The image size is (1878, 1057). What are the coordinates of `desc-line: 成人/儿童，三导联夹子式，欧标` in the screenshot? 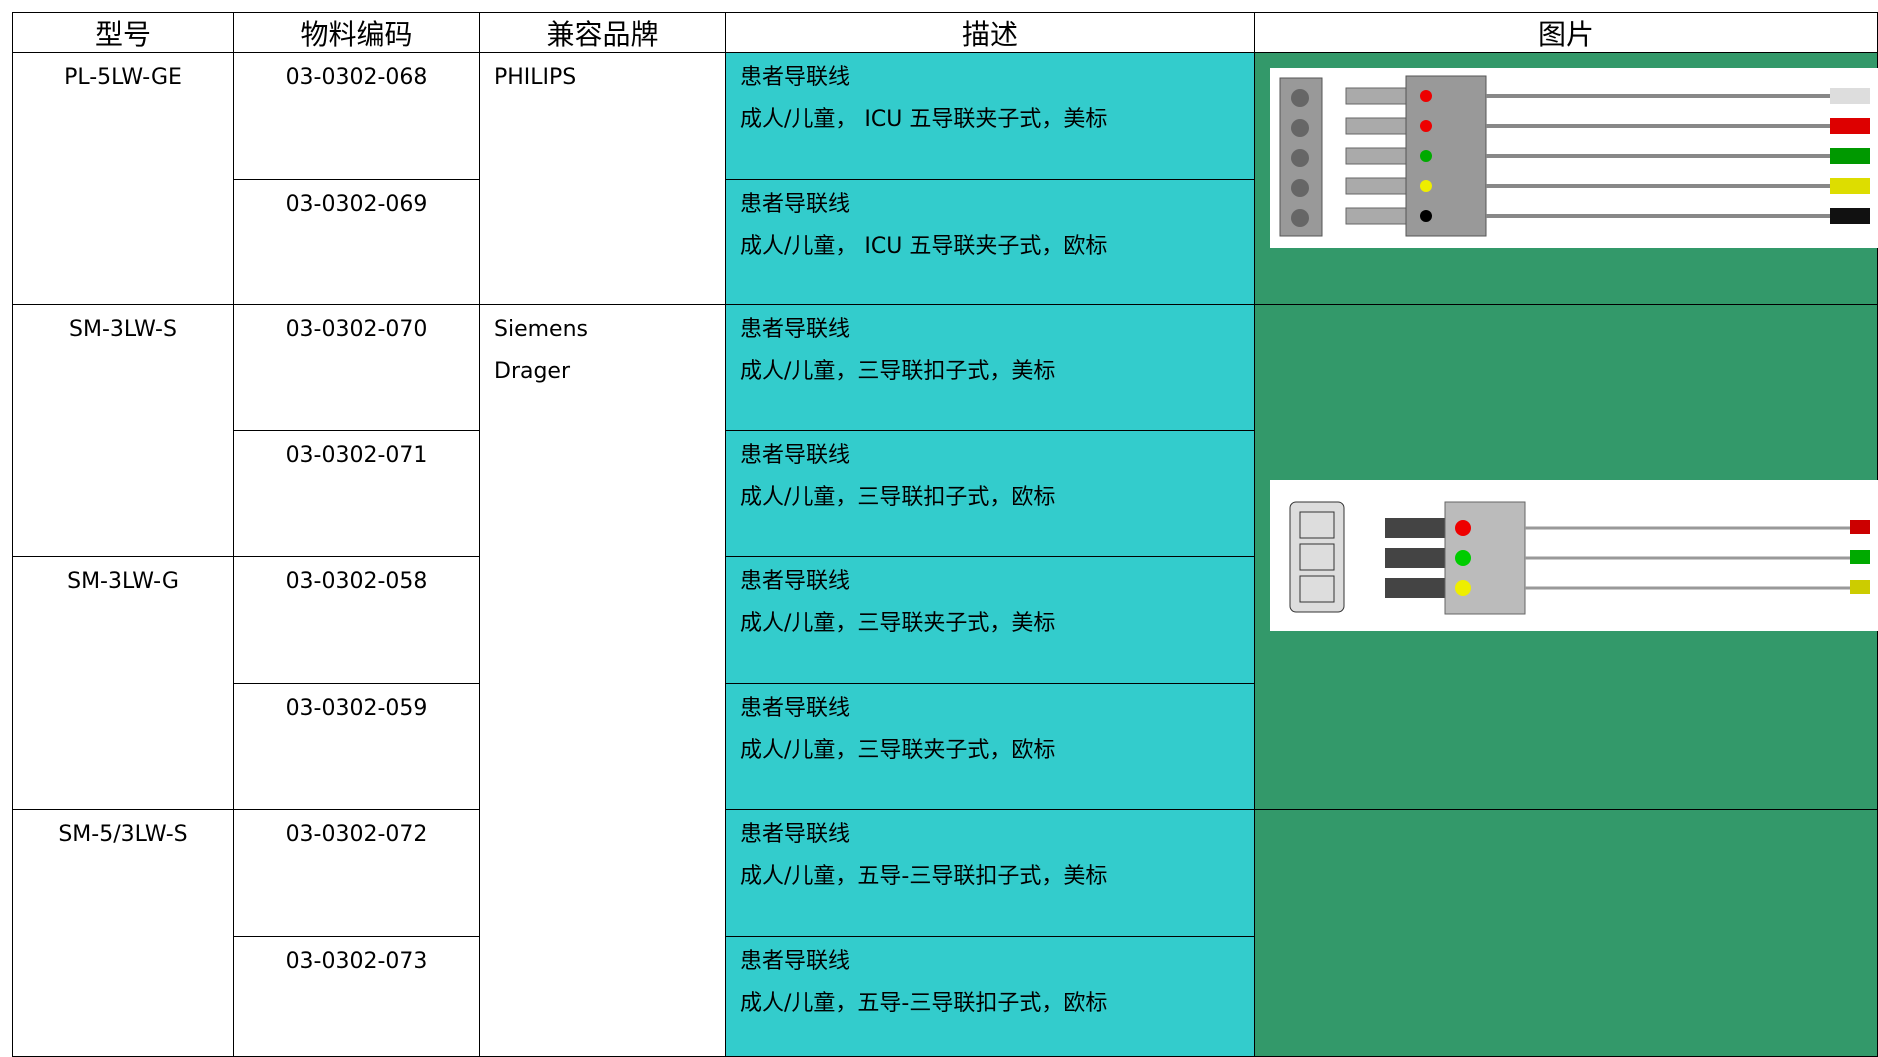 It's located at (898, 750).